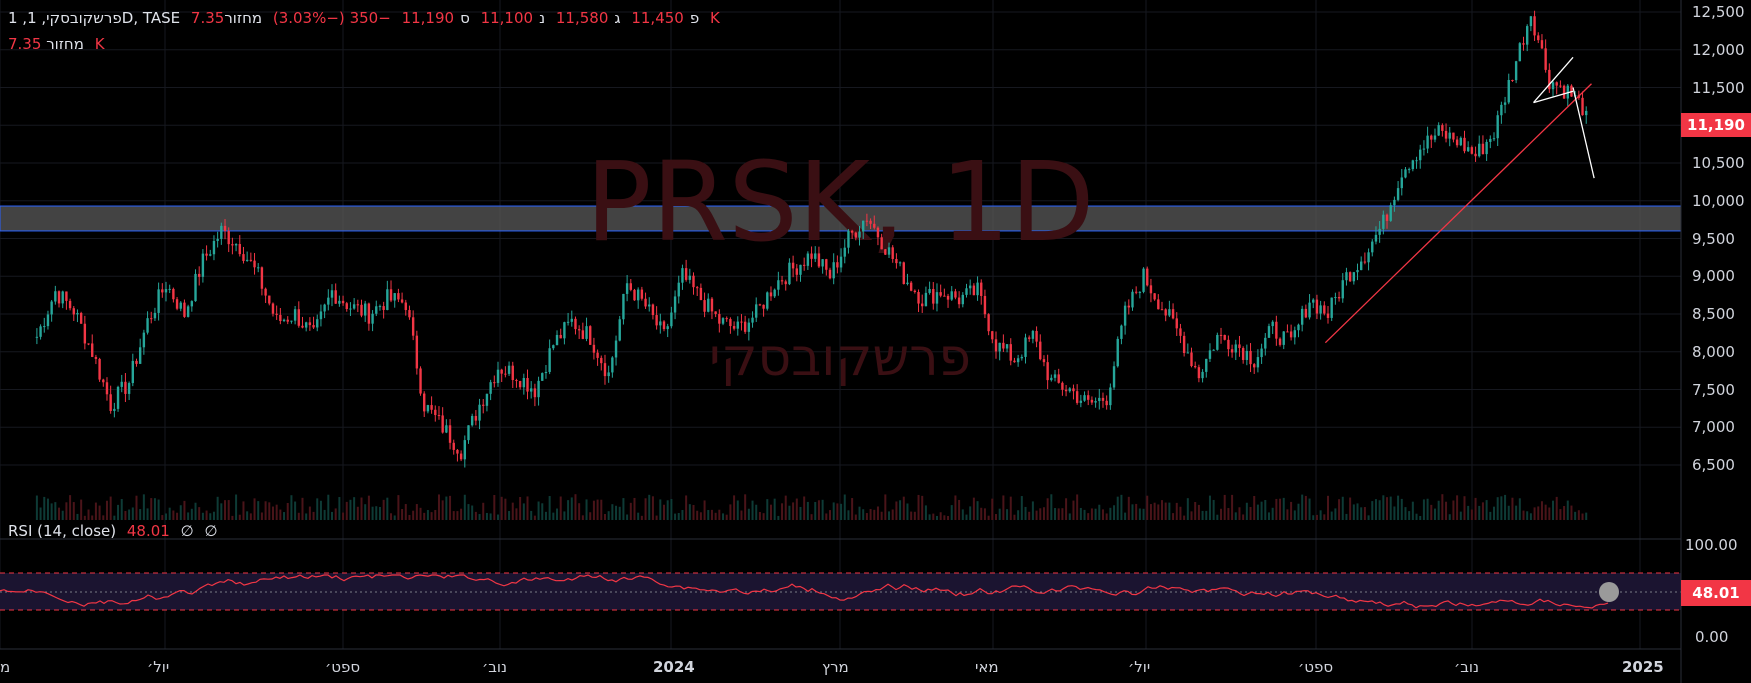  Describe the element at coordinates (1609, 592) in the screenshot. I see `rsi-cursor-dot` at that location.